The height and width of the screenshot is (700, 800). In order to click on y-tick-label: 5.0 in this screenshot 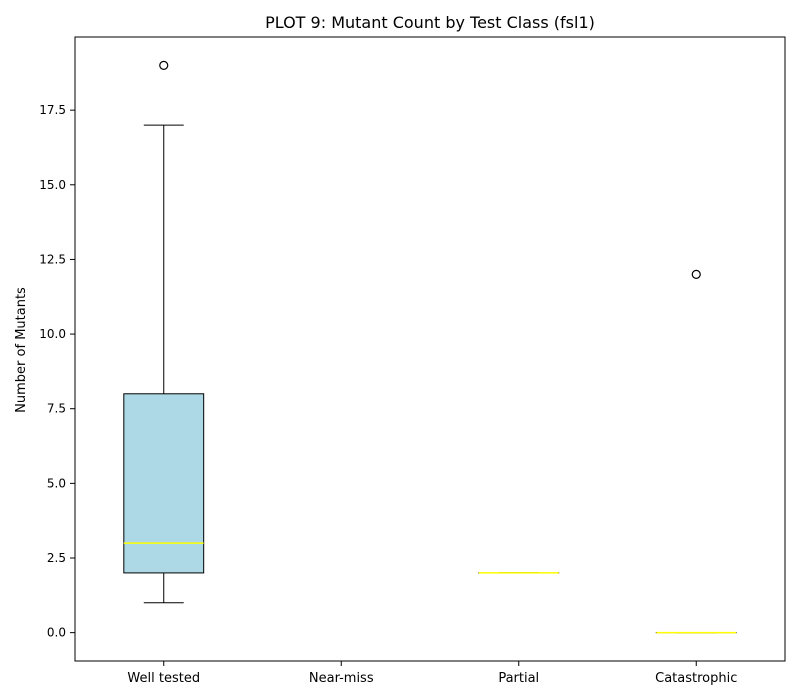, I will do `click(56, 483)`.